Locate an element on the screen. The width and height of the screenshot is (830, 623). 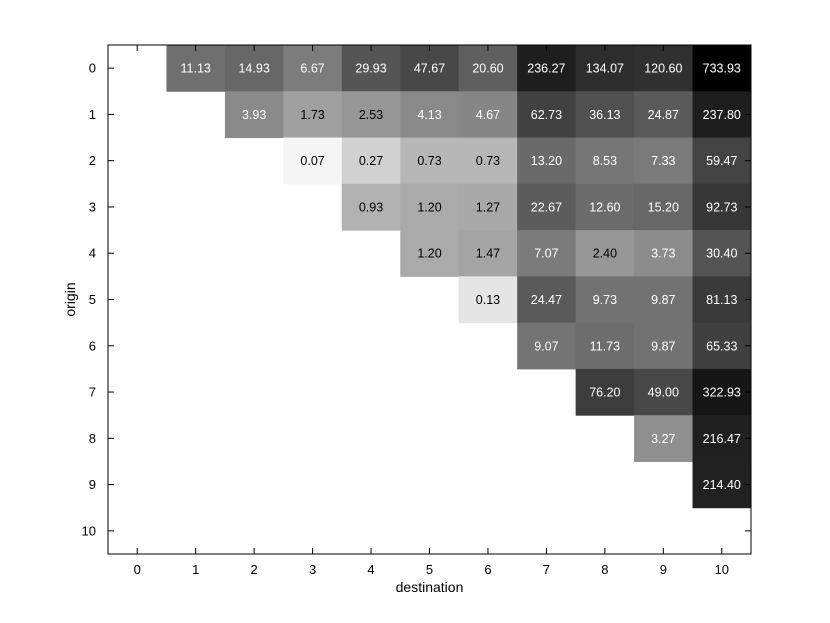
cell-value-label-4-6: 1.47 is located at coordinates (488, 254).